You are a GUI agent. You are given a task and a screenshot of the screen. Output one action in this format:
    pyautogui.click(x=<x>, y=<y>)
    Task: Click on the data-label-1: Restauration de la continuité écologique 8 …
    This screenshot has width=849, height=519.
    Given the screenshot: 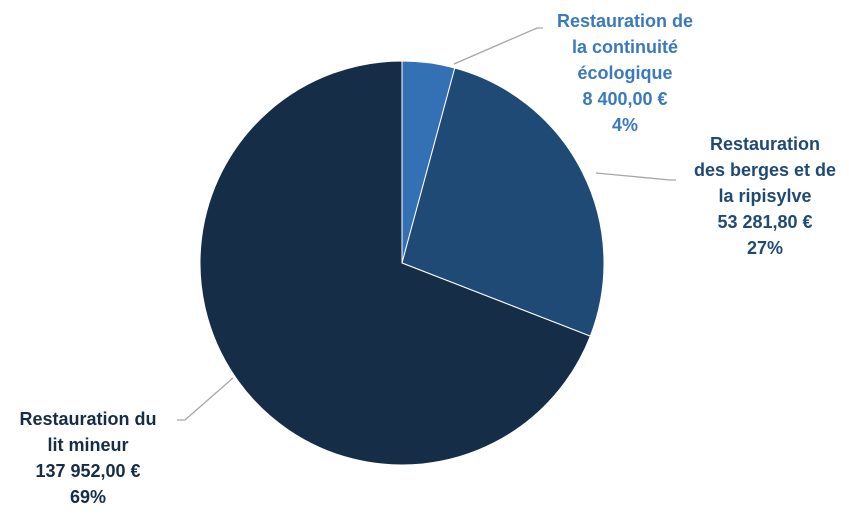 What is the action you would take?
    pyautogui.click(x=625, y=73)
    